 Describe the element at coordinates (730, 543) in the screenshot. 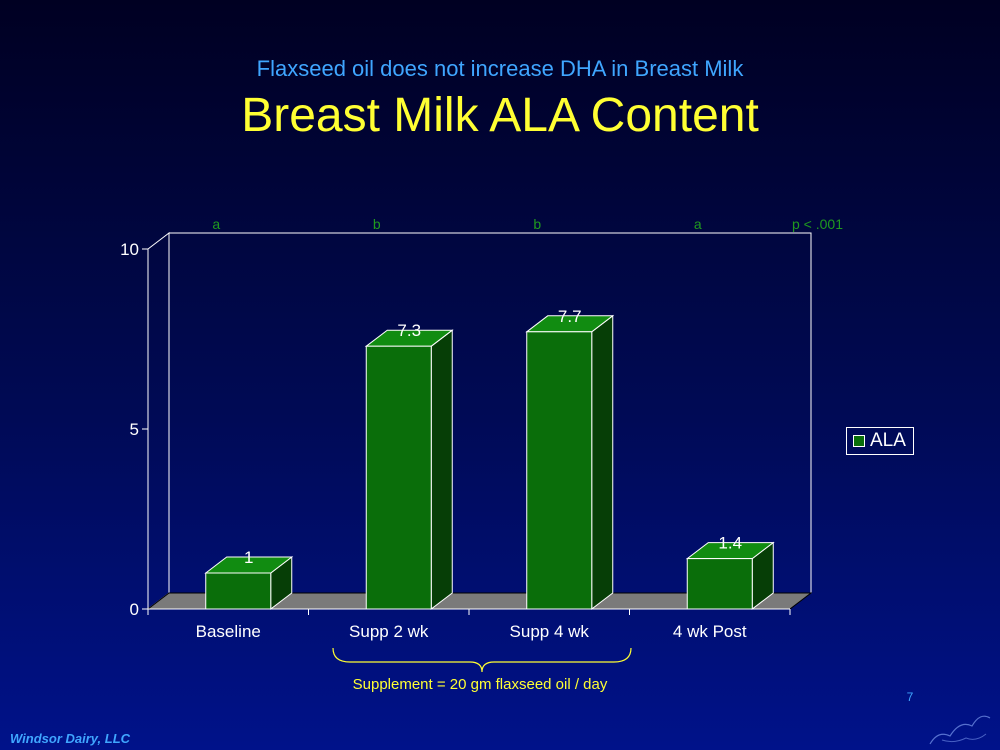

I see `data-label: 1.4` at that location.